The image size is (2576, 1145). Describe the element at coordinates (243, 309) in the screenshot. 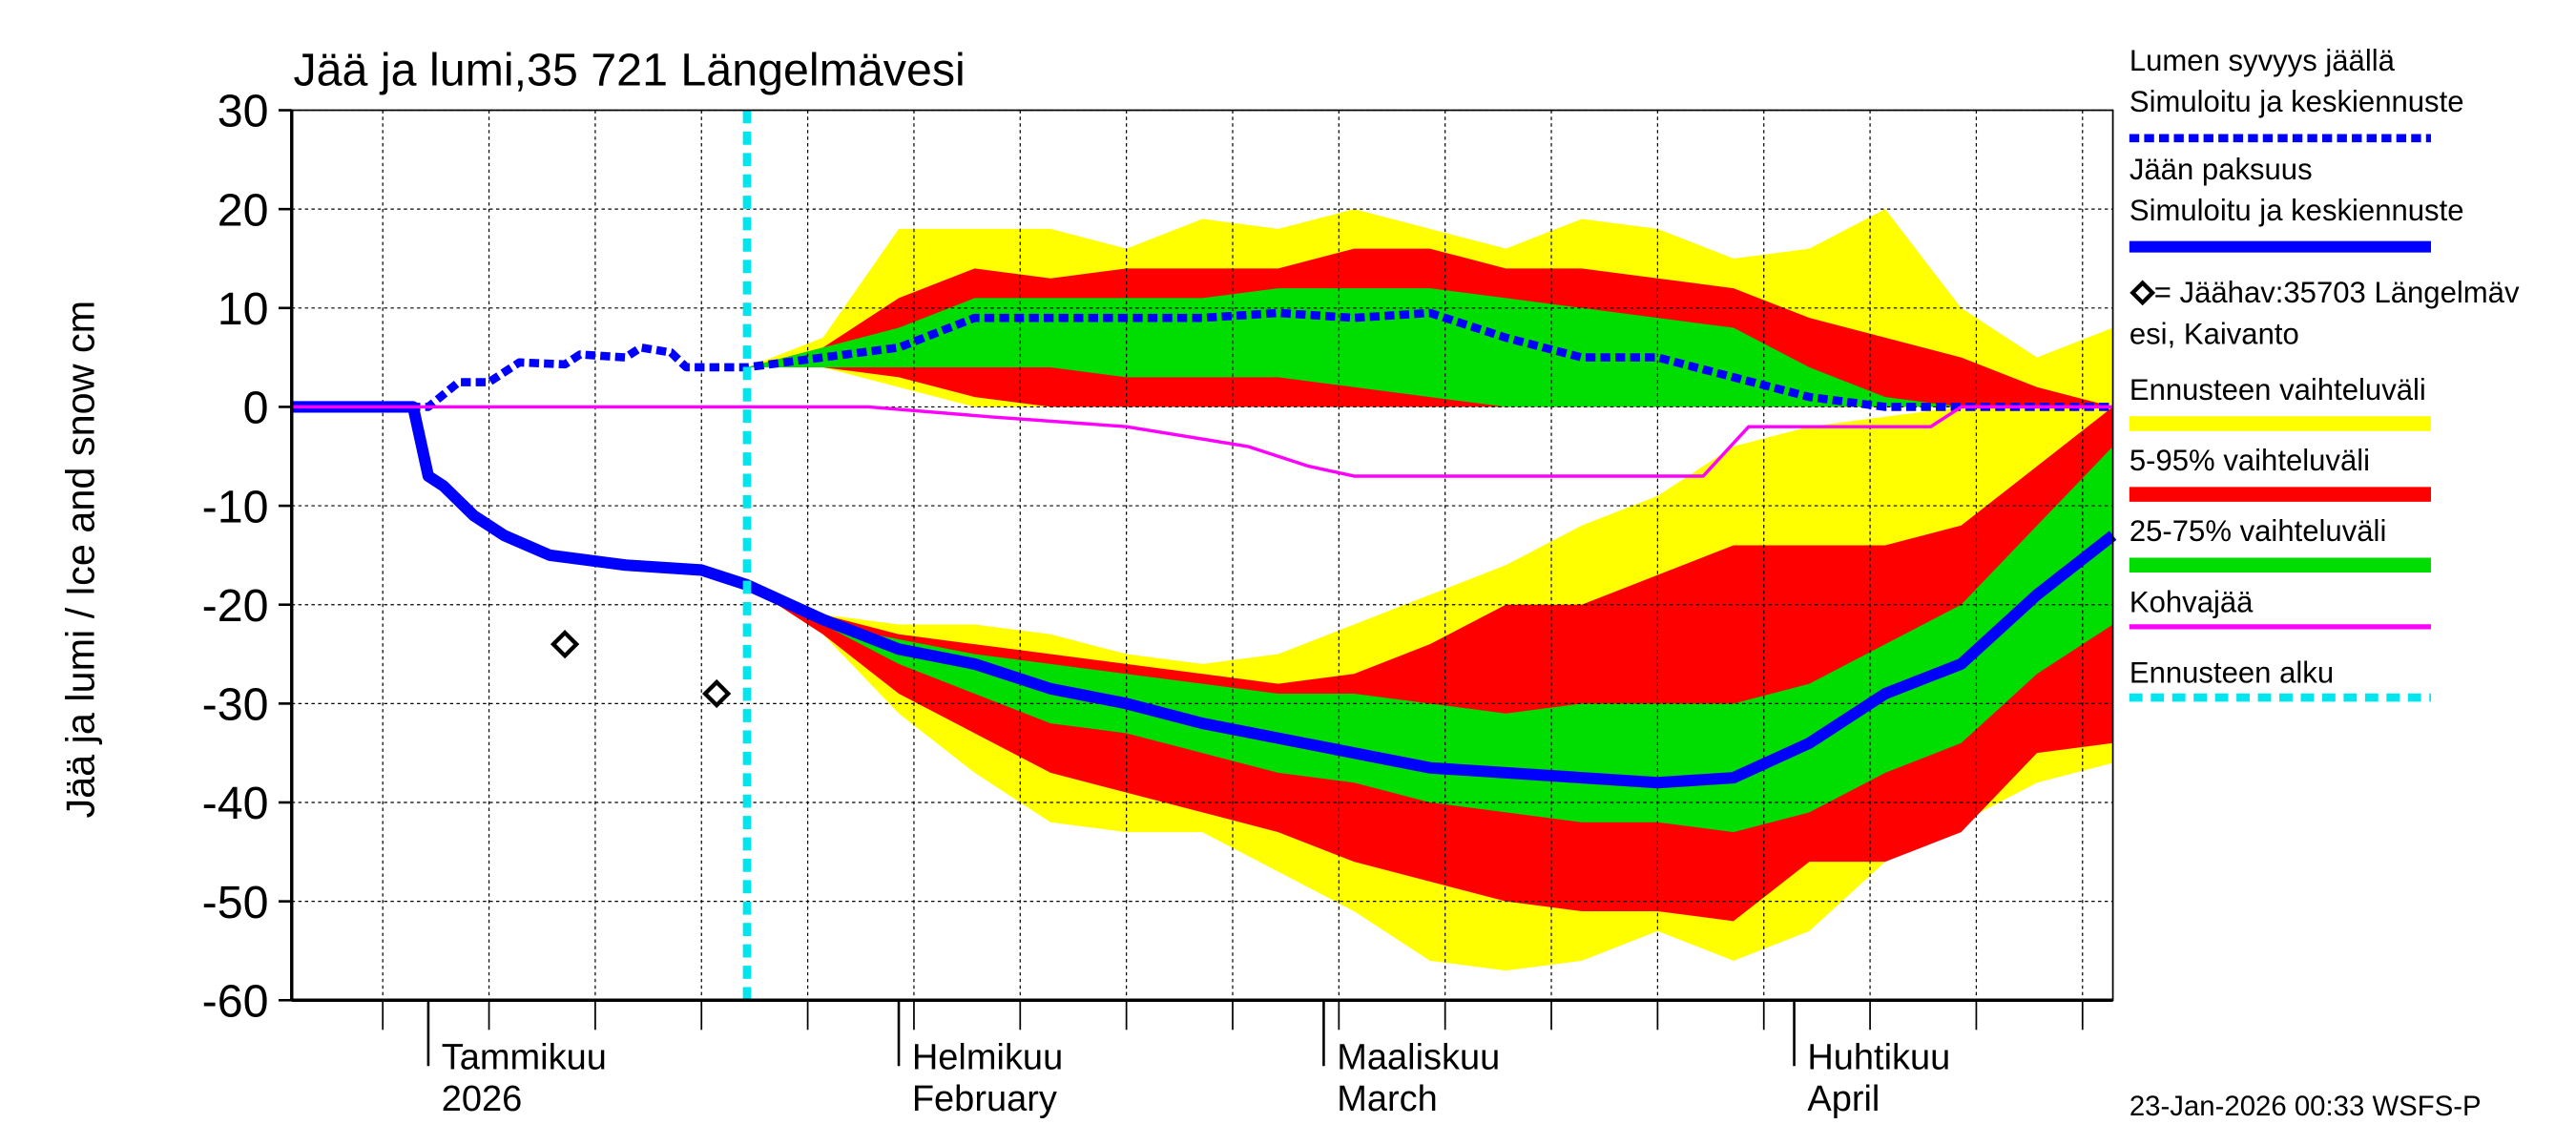

I see `y-tick-label: 10` at that location.